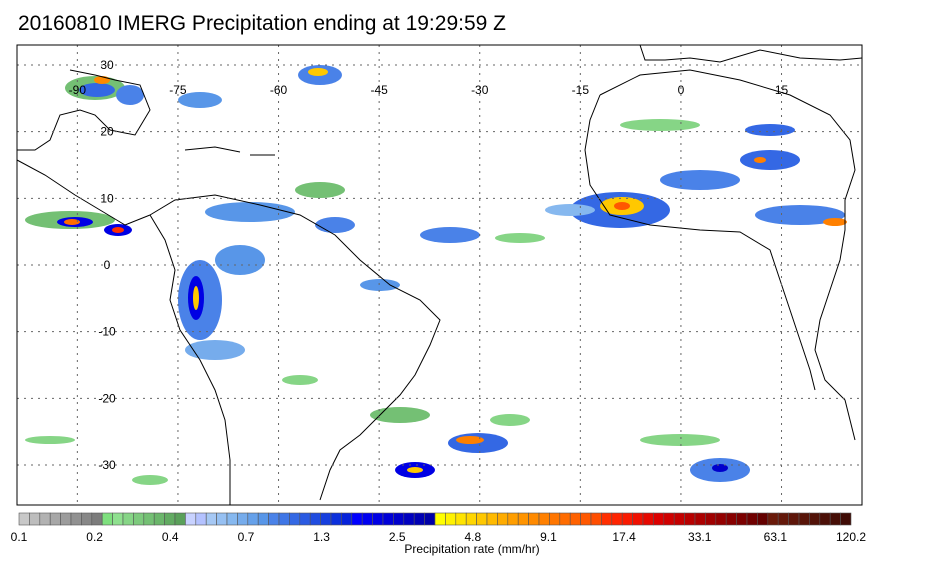  Describe the element at coordinates (321, 537) in the screenshot. I see `colorbar-tick-label: 1.3` at that location.